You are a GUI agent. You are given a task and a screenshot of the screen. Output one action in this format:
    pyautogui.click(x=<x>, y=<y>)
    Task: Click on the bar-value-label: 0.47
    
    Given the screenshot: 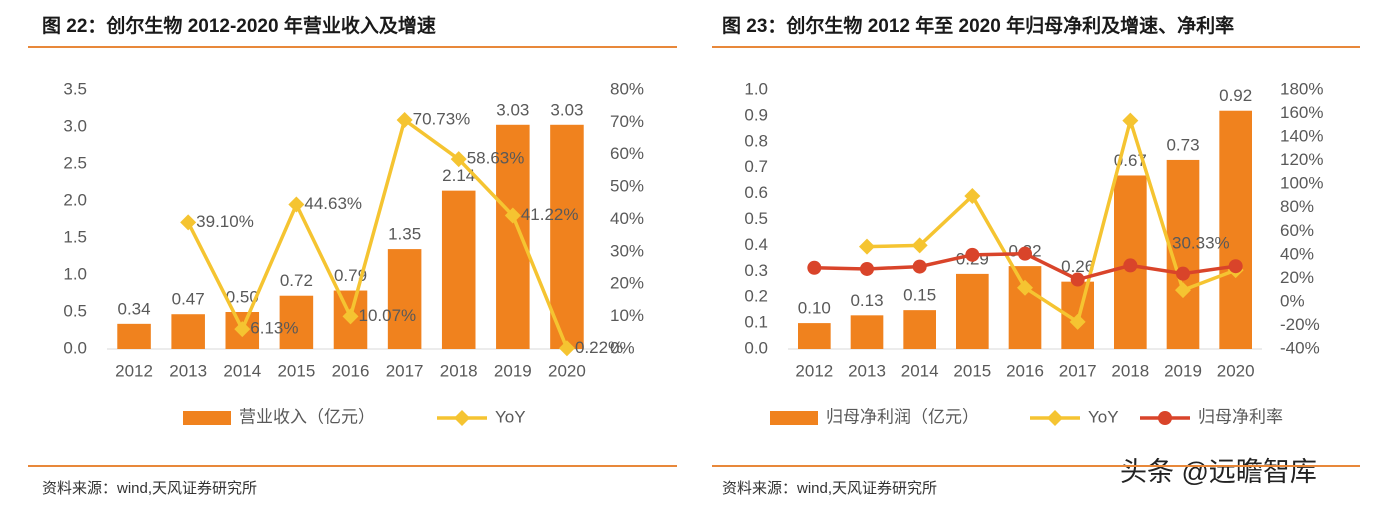 What is the action you would take?
    pyautogui.click(x=188, y=299)
    